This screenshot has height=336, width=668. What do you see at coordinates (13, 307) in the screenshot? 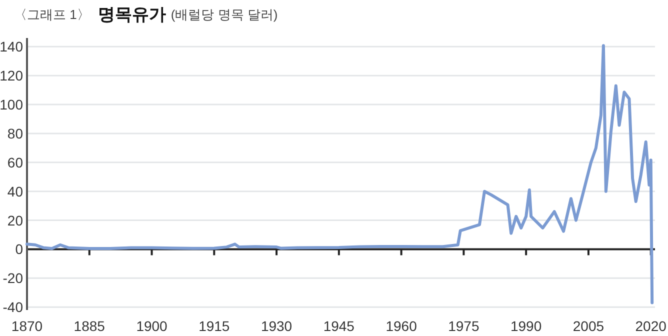
I see `y-tick-label: -40` at bounding box center [13, 307].